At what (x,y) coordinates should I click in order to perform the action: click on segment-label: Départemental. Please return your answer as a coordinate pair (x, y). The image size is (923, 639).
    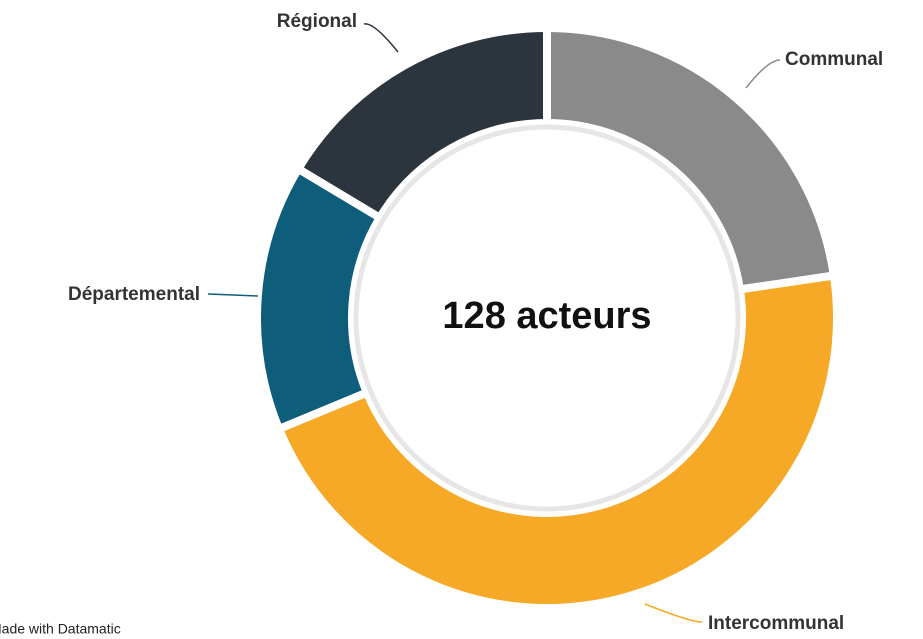
    Looking at the image, I should click on (134, 294).